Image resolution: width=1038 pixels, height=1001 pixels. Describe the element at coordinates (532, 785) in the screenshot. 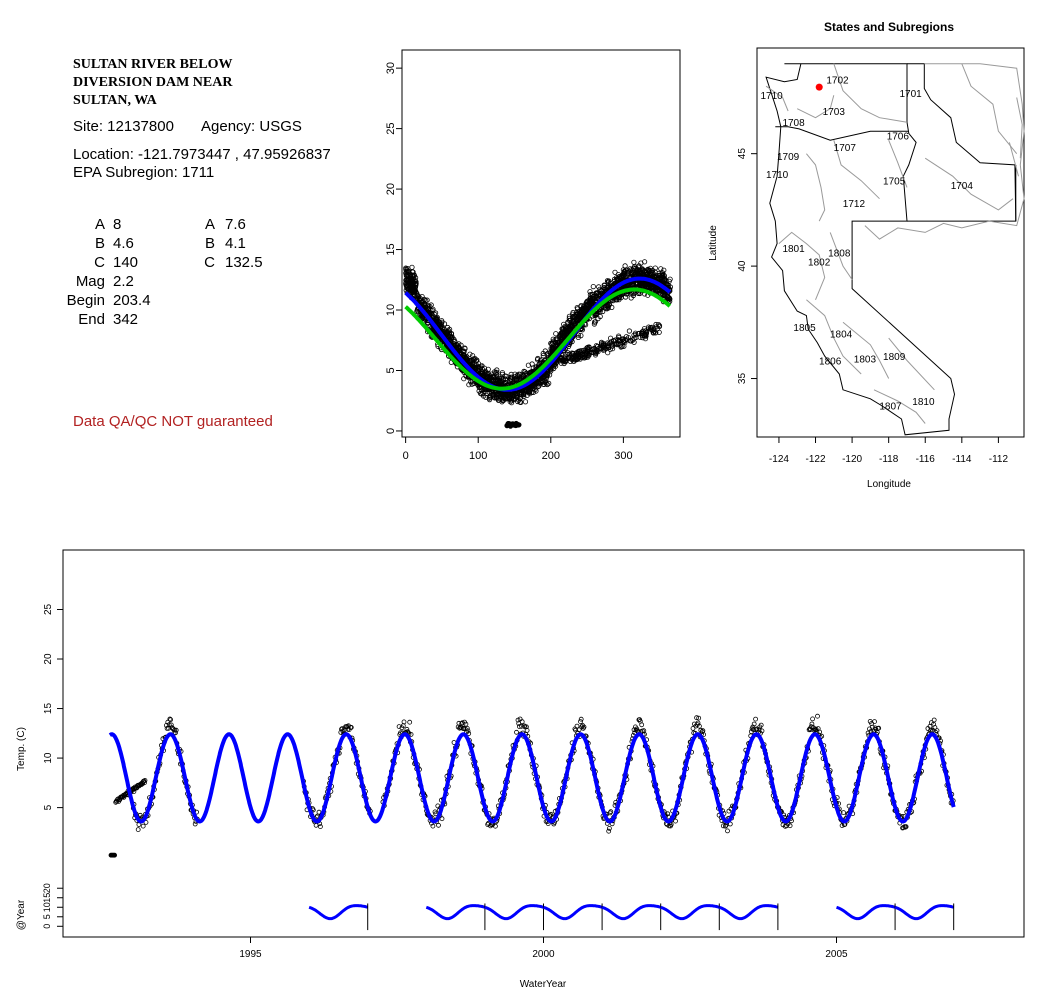

I see `observation-points` at that location.